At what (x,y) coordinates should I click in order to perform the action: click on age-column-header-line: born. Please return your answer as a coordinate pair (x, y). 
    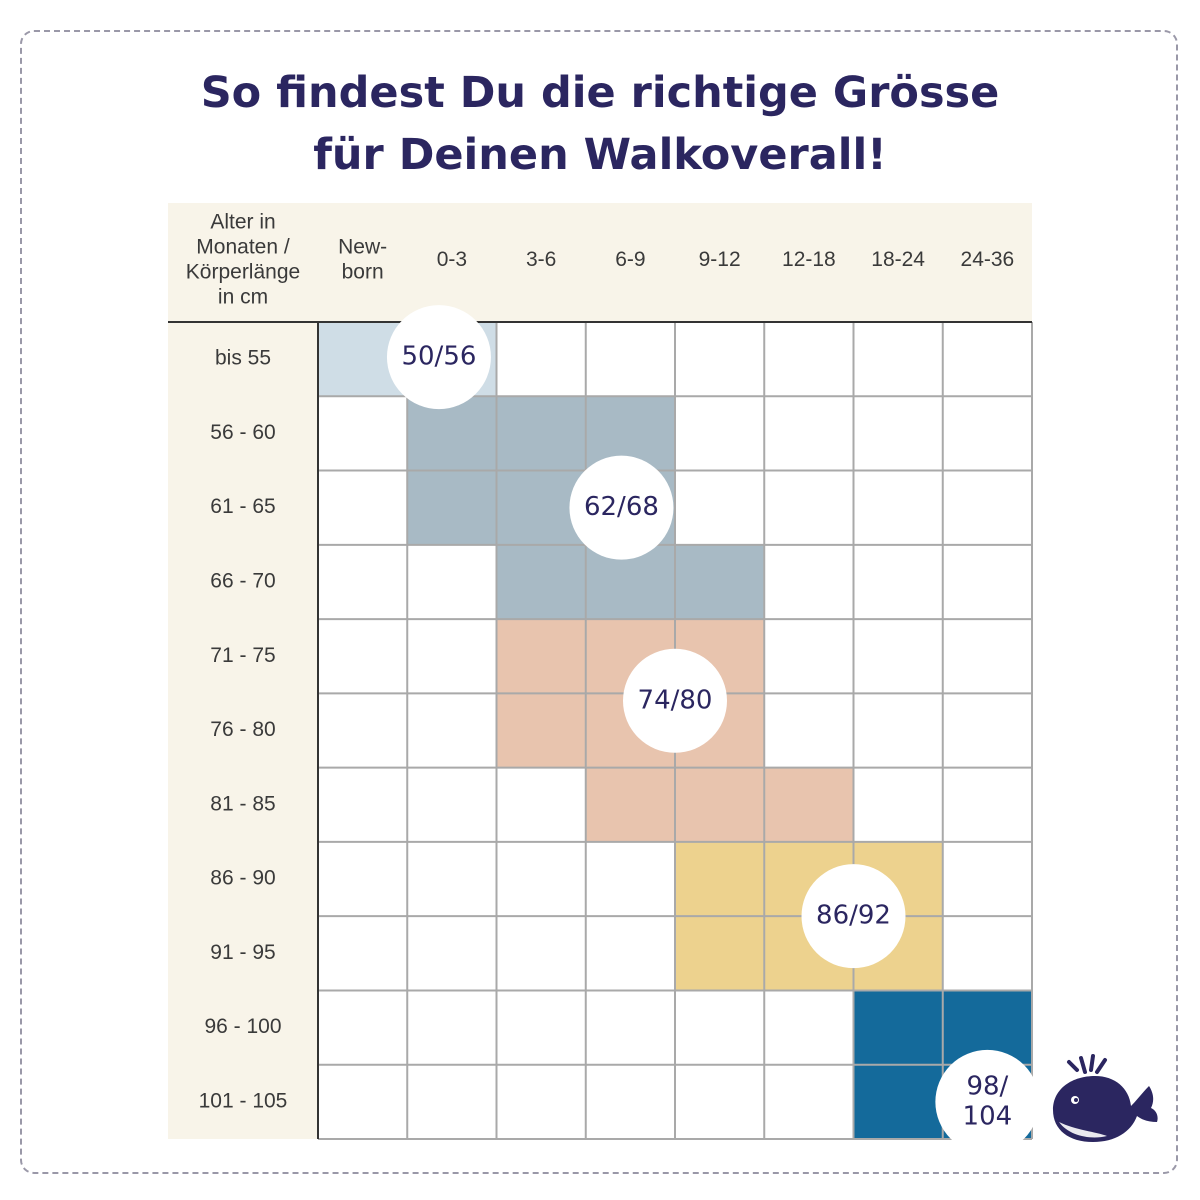
    Looking at the image, I should click on (363, 272).